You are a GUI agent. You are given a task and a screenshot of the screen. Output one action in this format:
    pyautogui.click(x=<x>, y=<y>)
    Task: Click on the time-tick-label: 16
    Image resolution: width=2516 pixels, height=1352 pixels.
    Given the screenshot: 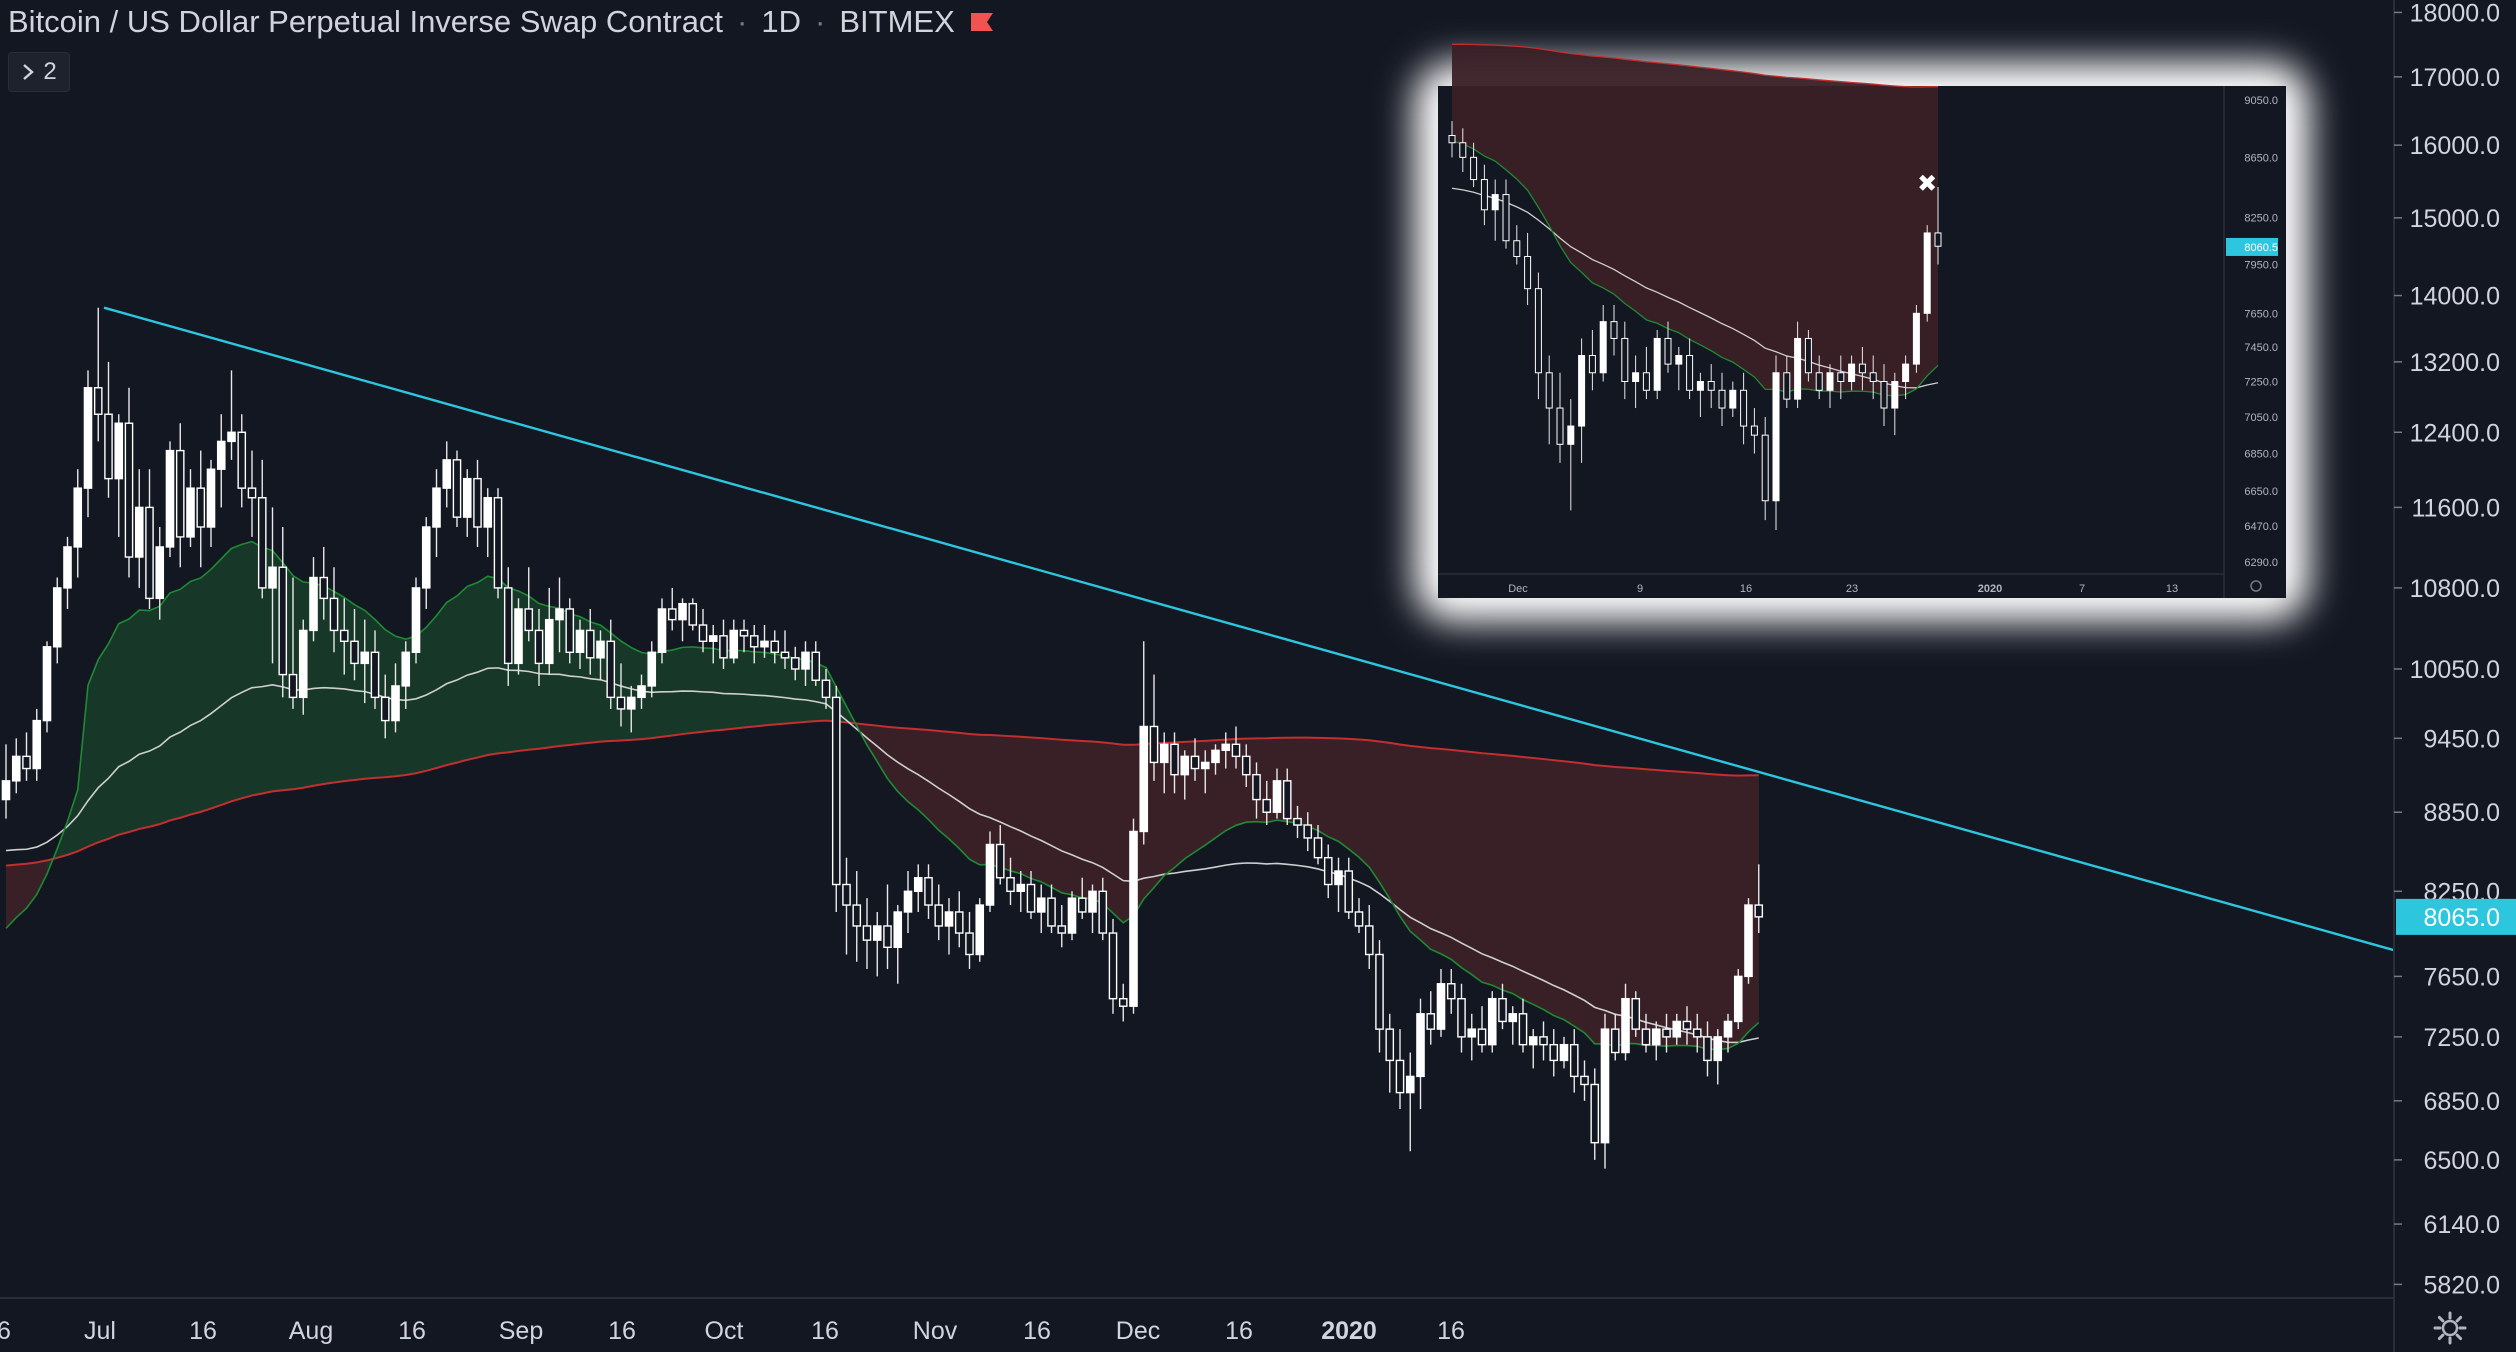 What is the action you would take?
    pyautogui.click(x=412, y=1331)
    